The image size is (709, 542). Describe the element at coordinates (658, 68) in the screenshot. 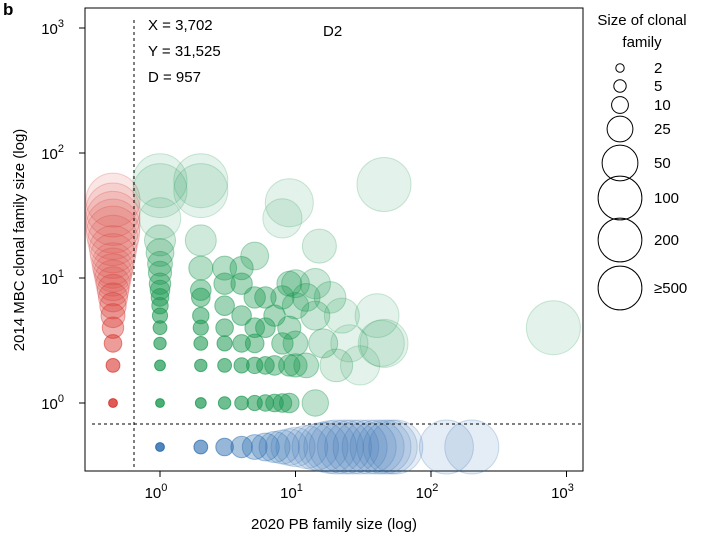

I see `legend-size-label: 2` at that location.